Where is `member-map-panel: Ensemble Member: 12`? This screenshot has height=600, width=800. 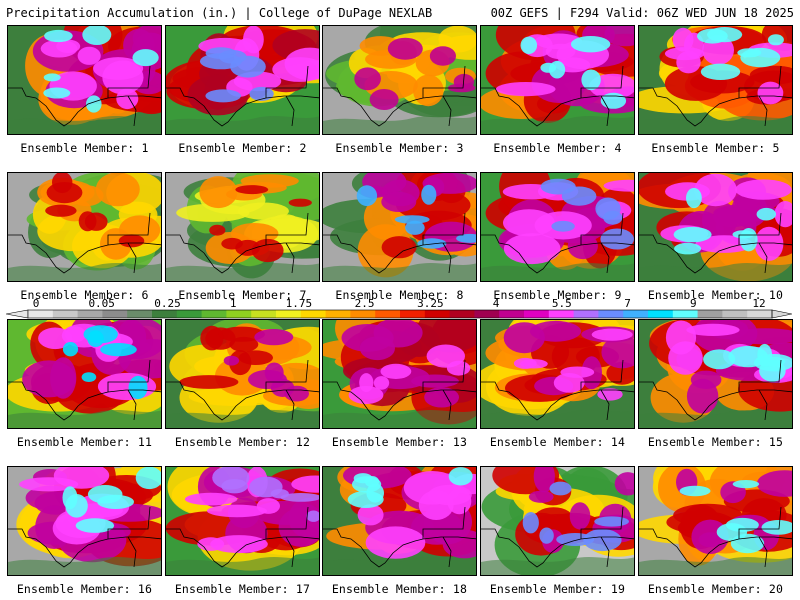
member-map-panel: Ensemble Member: 12 is located at coordinates (242, 384).